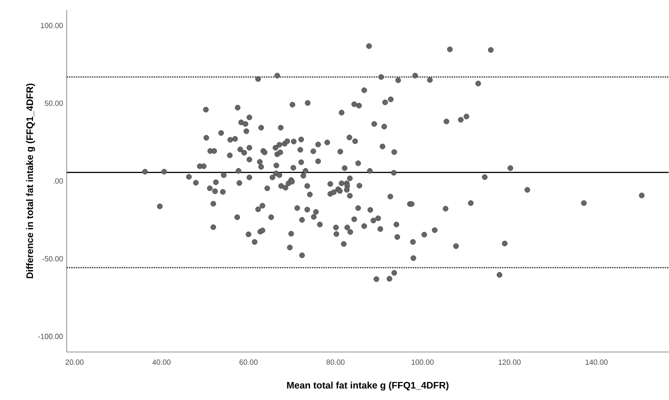 The height and width of the screenshot is (400, 669). What do you see at coordinates (30, 181) in the screenshot?
I see `y-axis-title: Difference in total fat intake g (FFQ1_4DFR)` at bounding box center [30, 181].